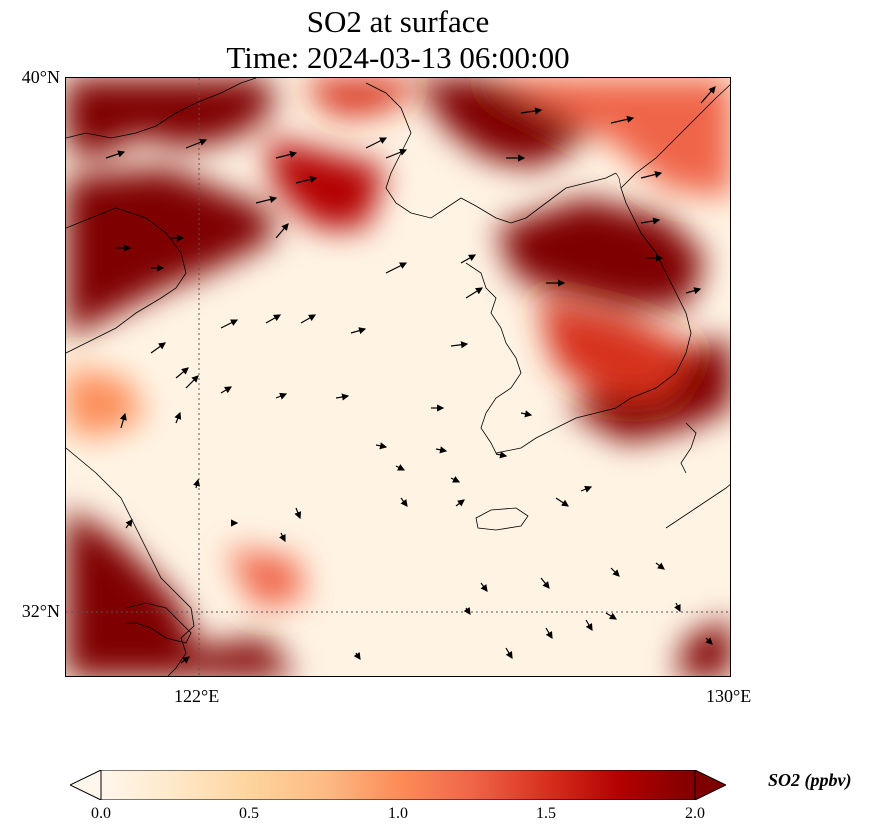  I want to click on map-title: SO2 at surface, so click(398, 21).